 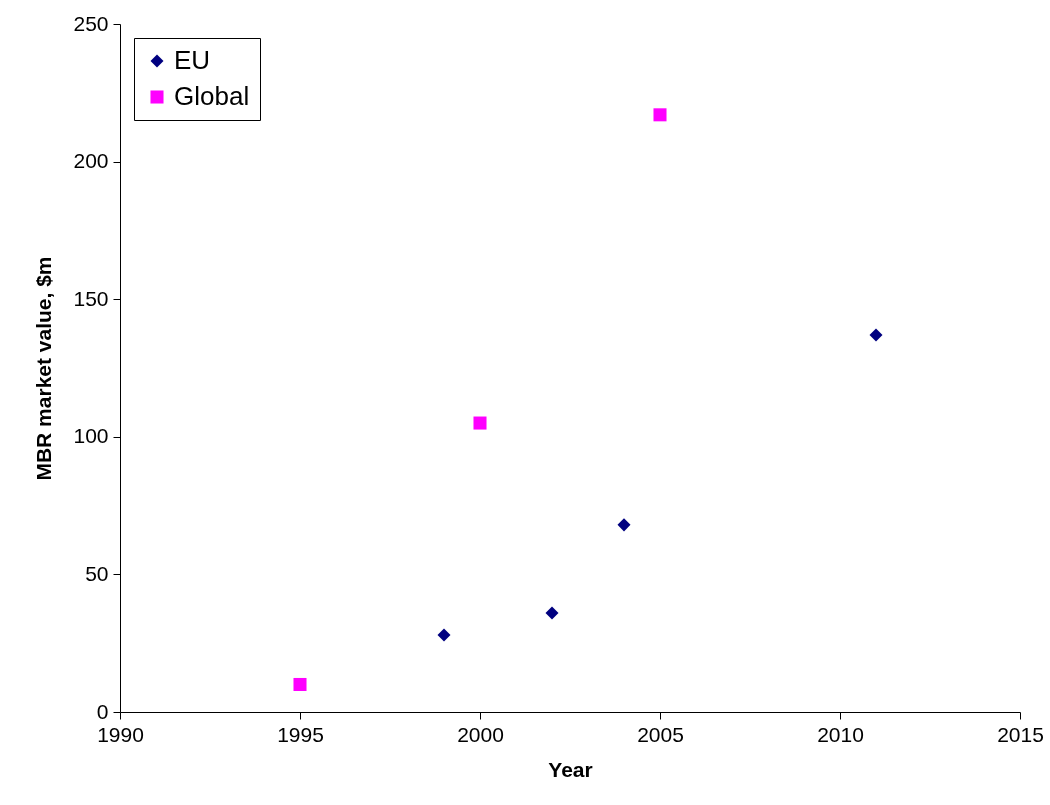 I want to click on y-tick-label: 200, so click(x=91, y=161).